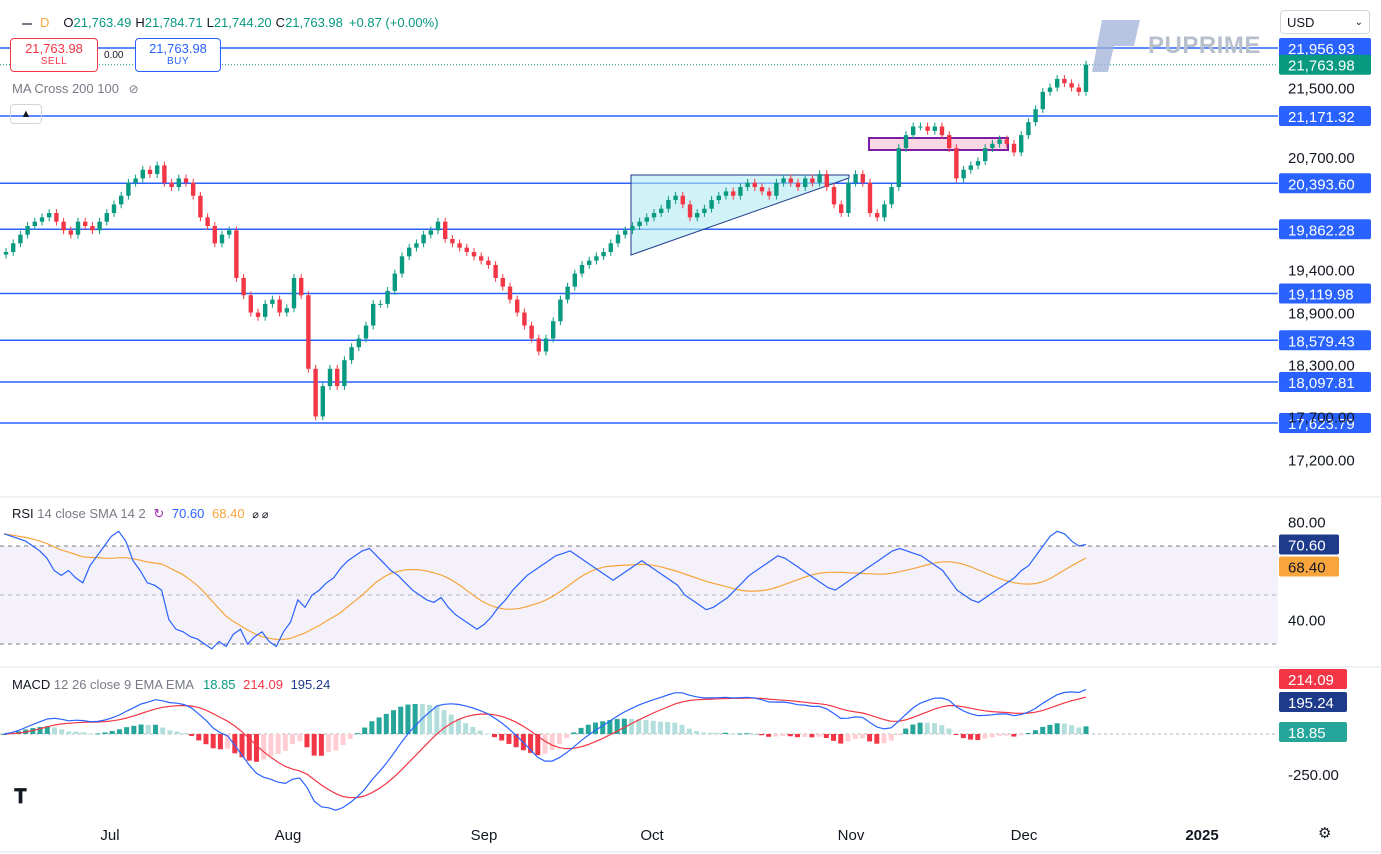 The image size is (1381, 854). What do you see at coordinates (639, 595) in the screenshot?
I see `rsi-band` at bounding box center [639, 595].